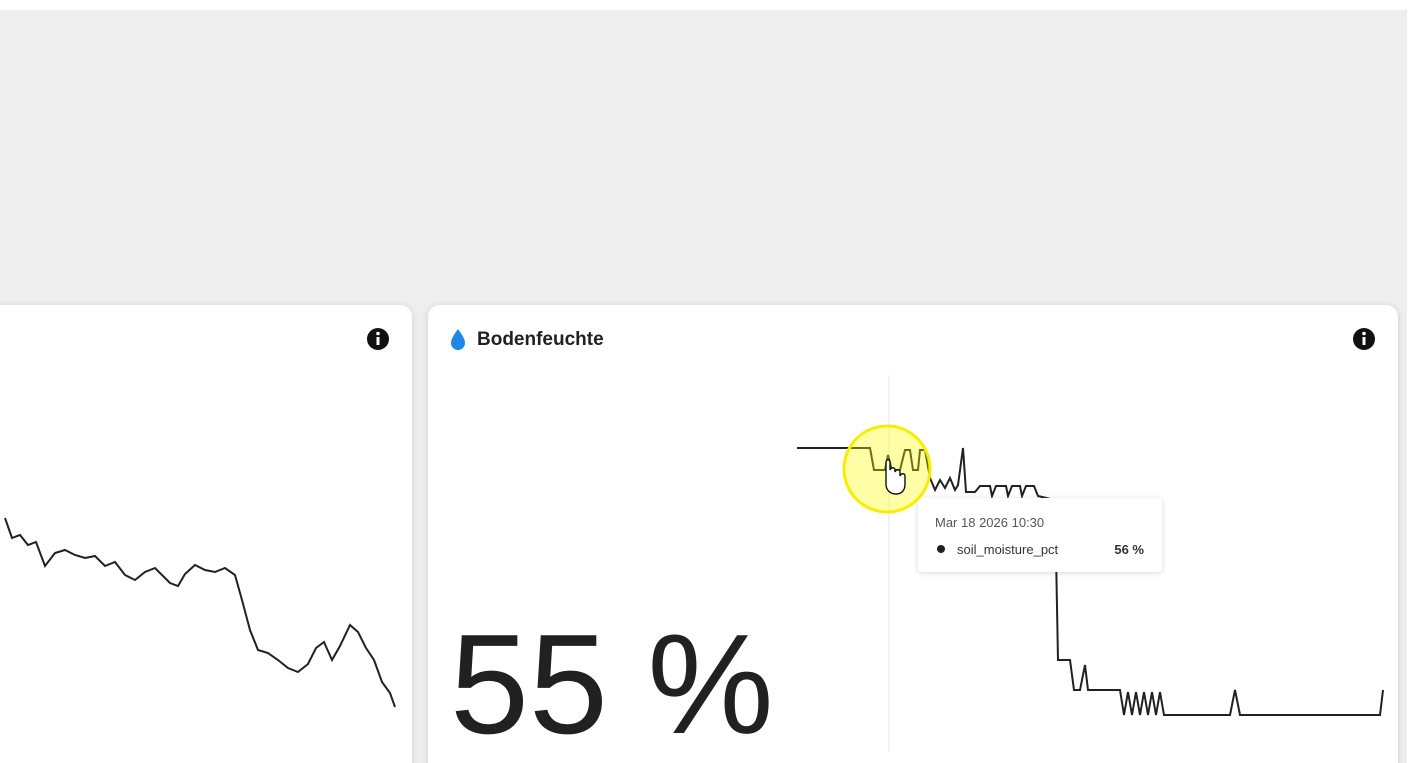 This screenshot has height=763, width=1414. I want to click on current-value: 55 %, so click(612, 684).